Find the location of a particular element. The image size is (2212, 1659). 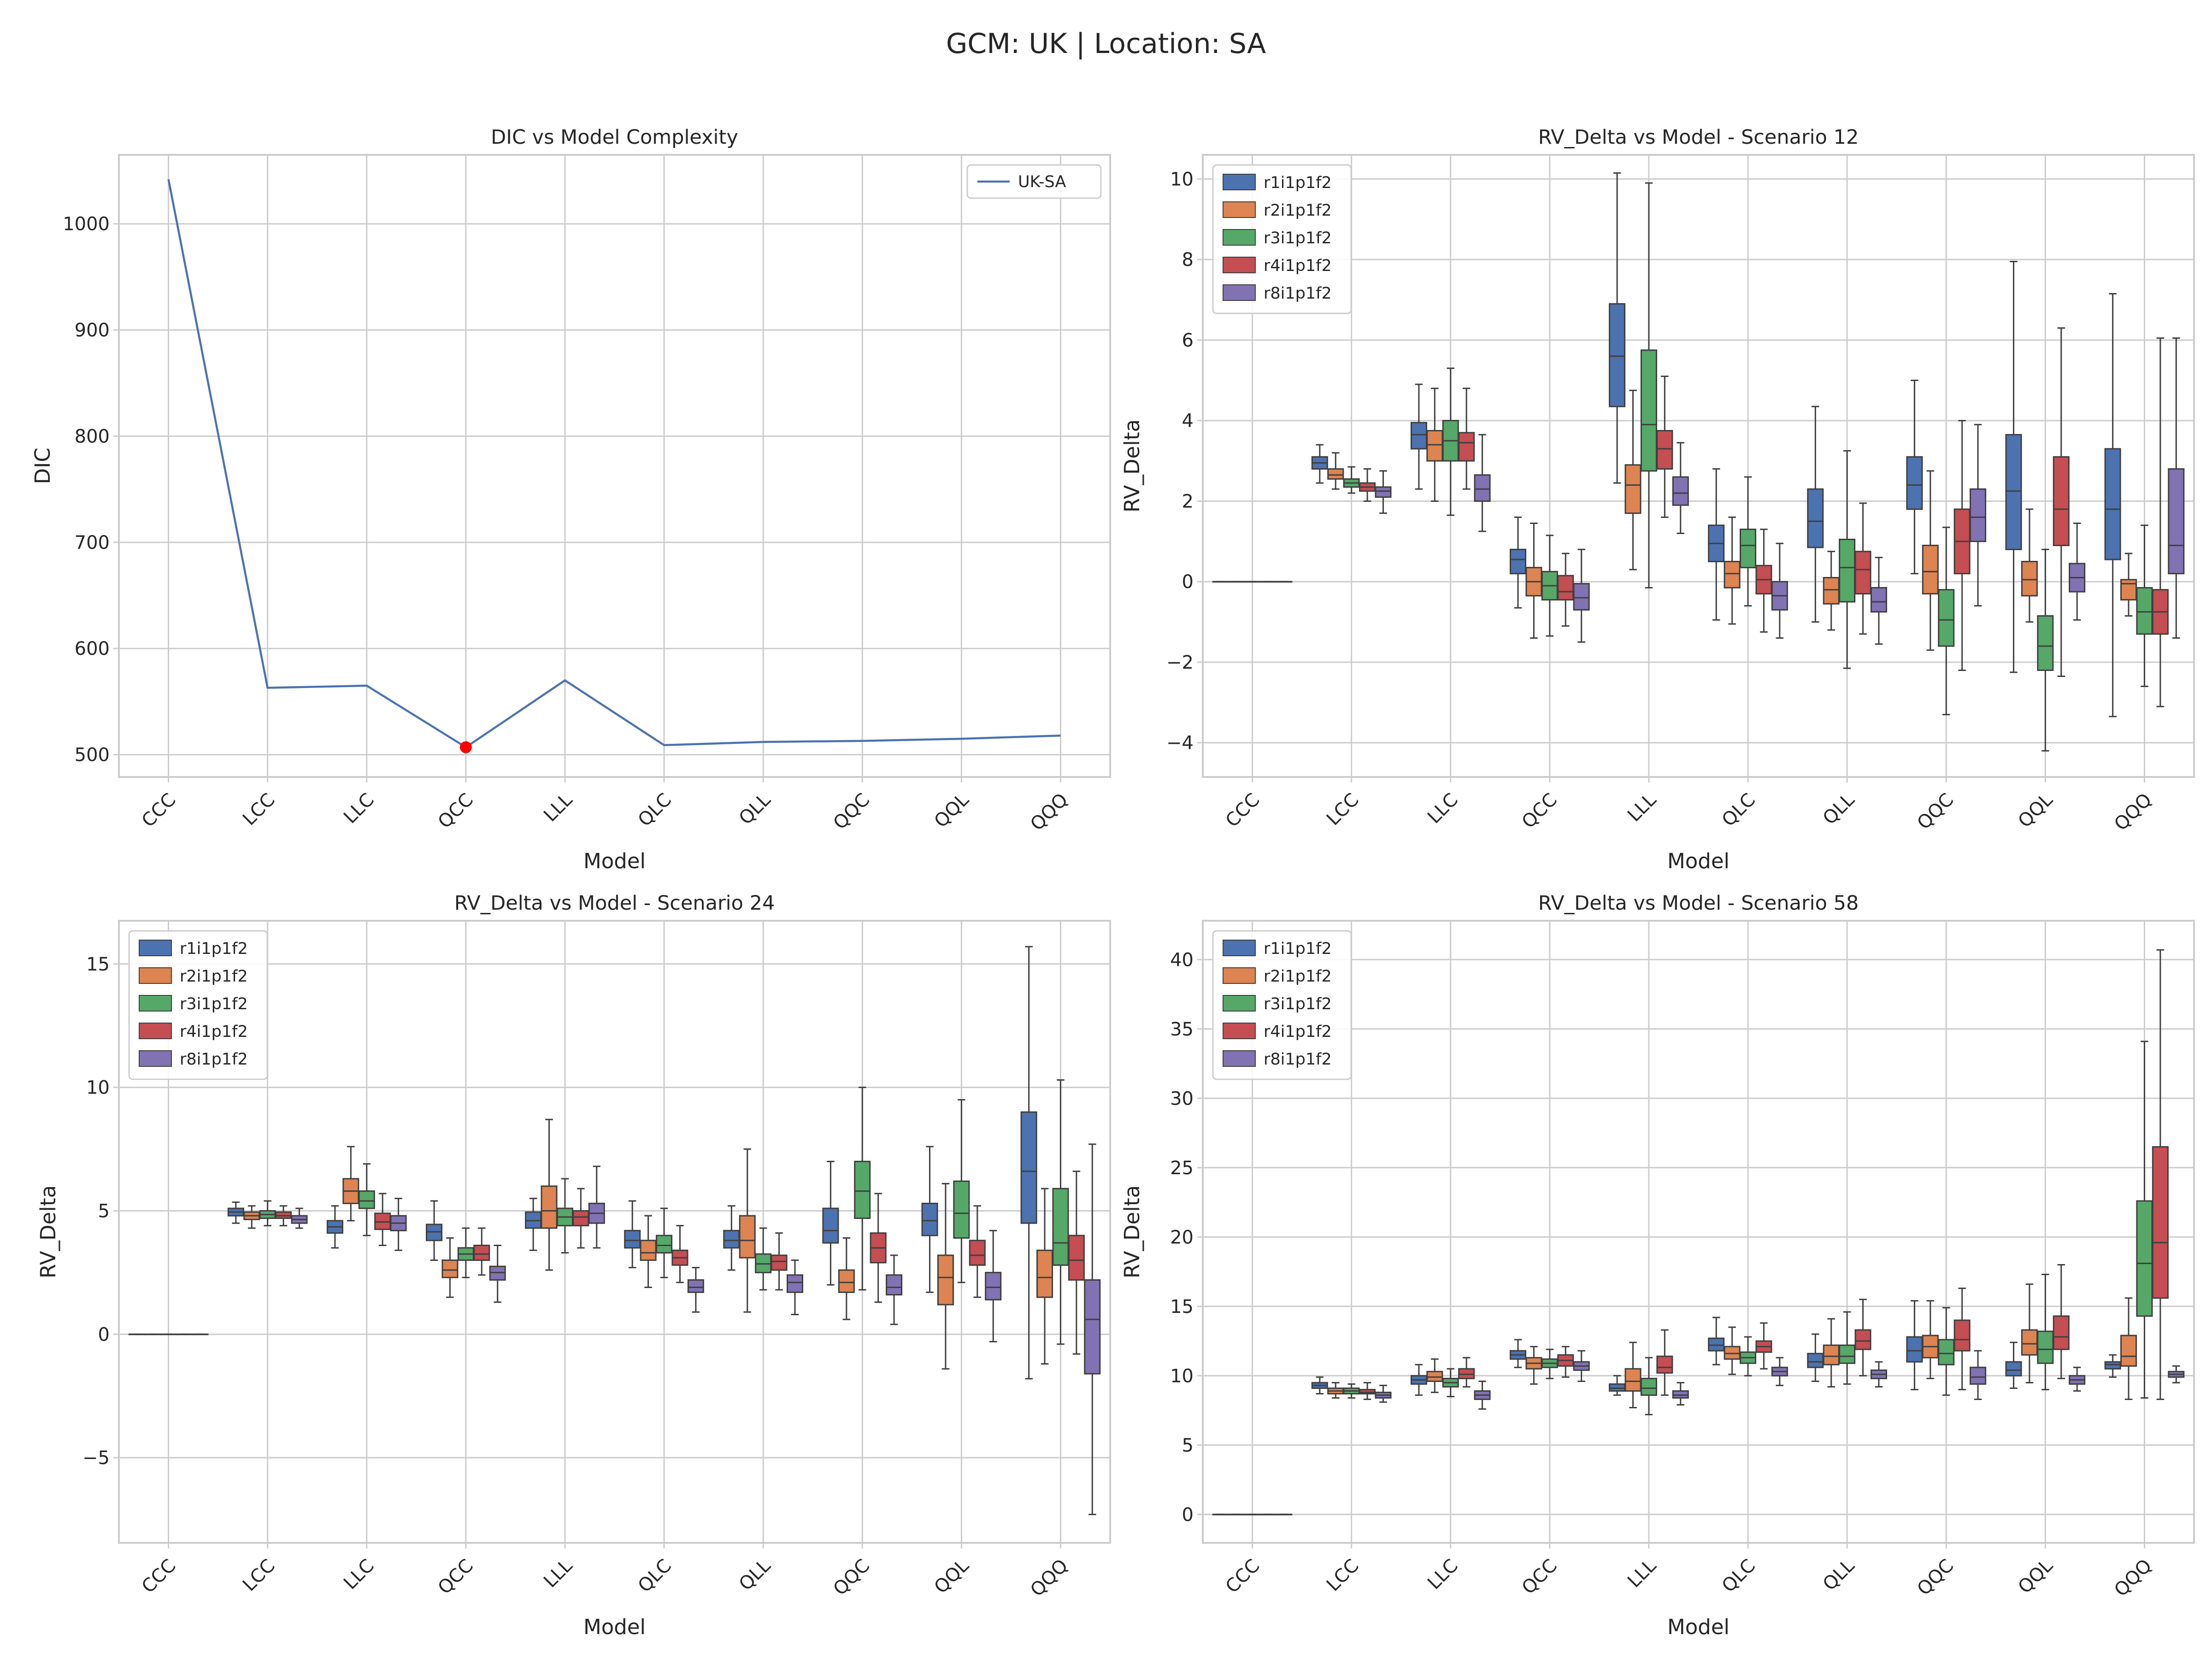

box-r1i1p1f2-QQC is located at coordinates (1914, 1345).